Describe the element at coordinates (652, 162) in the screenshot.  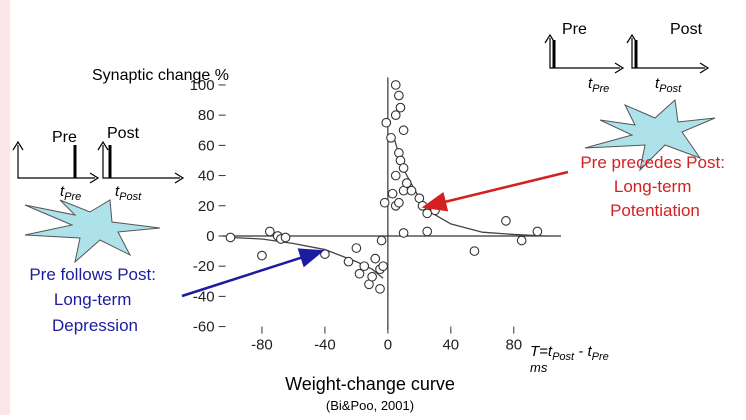
I see `ltp-line: Pre precedes Post:` at that location.